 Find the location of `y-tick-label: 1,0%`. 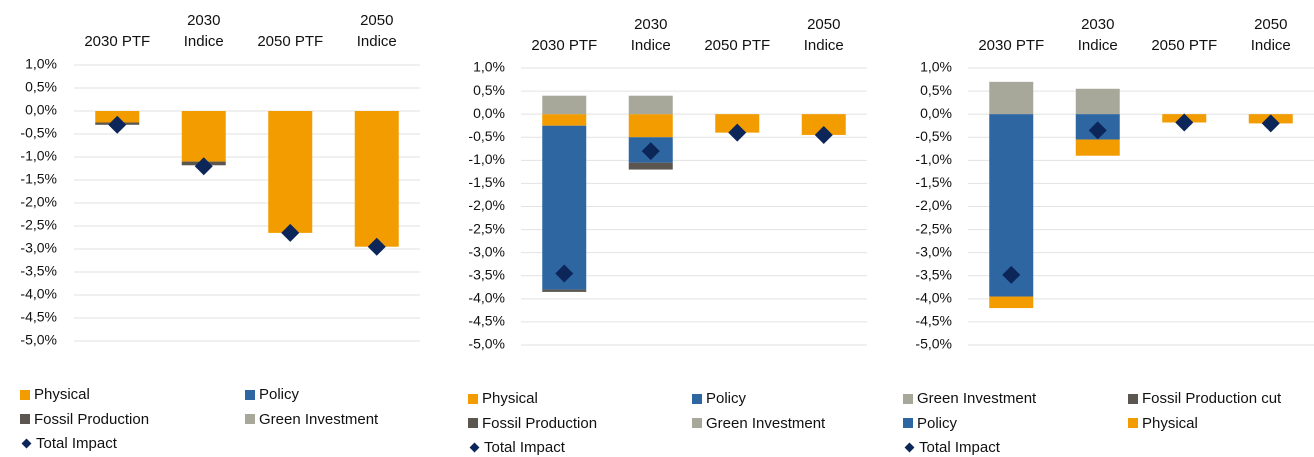

y-tick-label: 1,0% is located at coordinates (489, 67).